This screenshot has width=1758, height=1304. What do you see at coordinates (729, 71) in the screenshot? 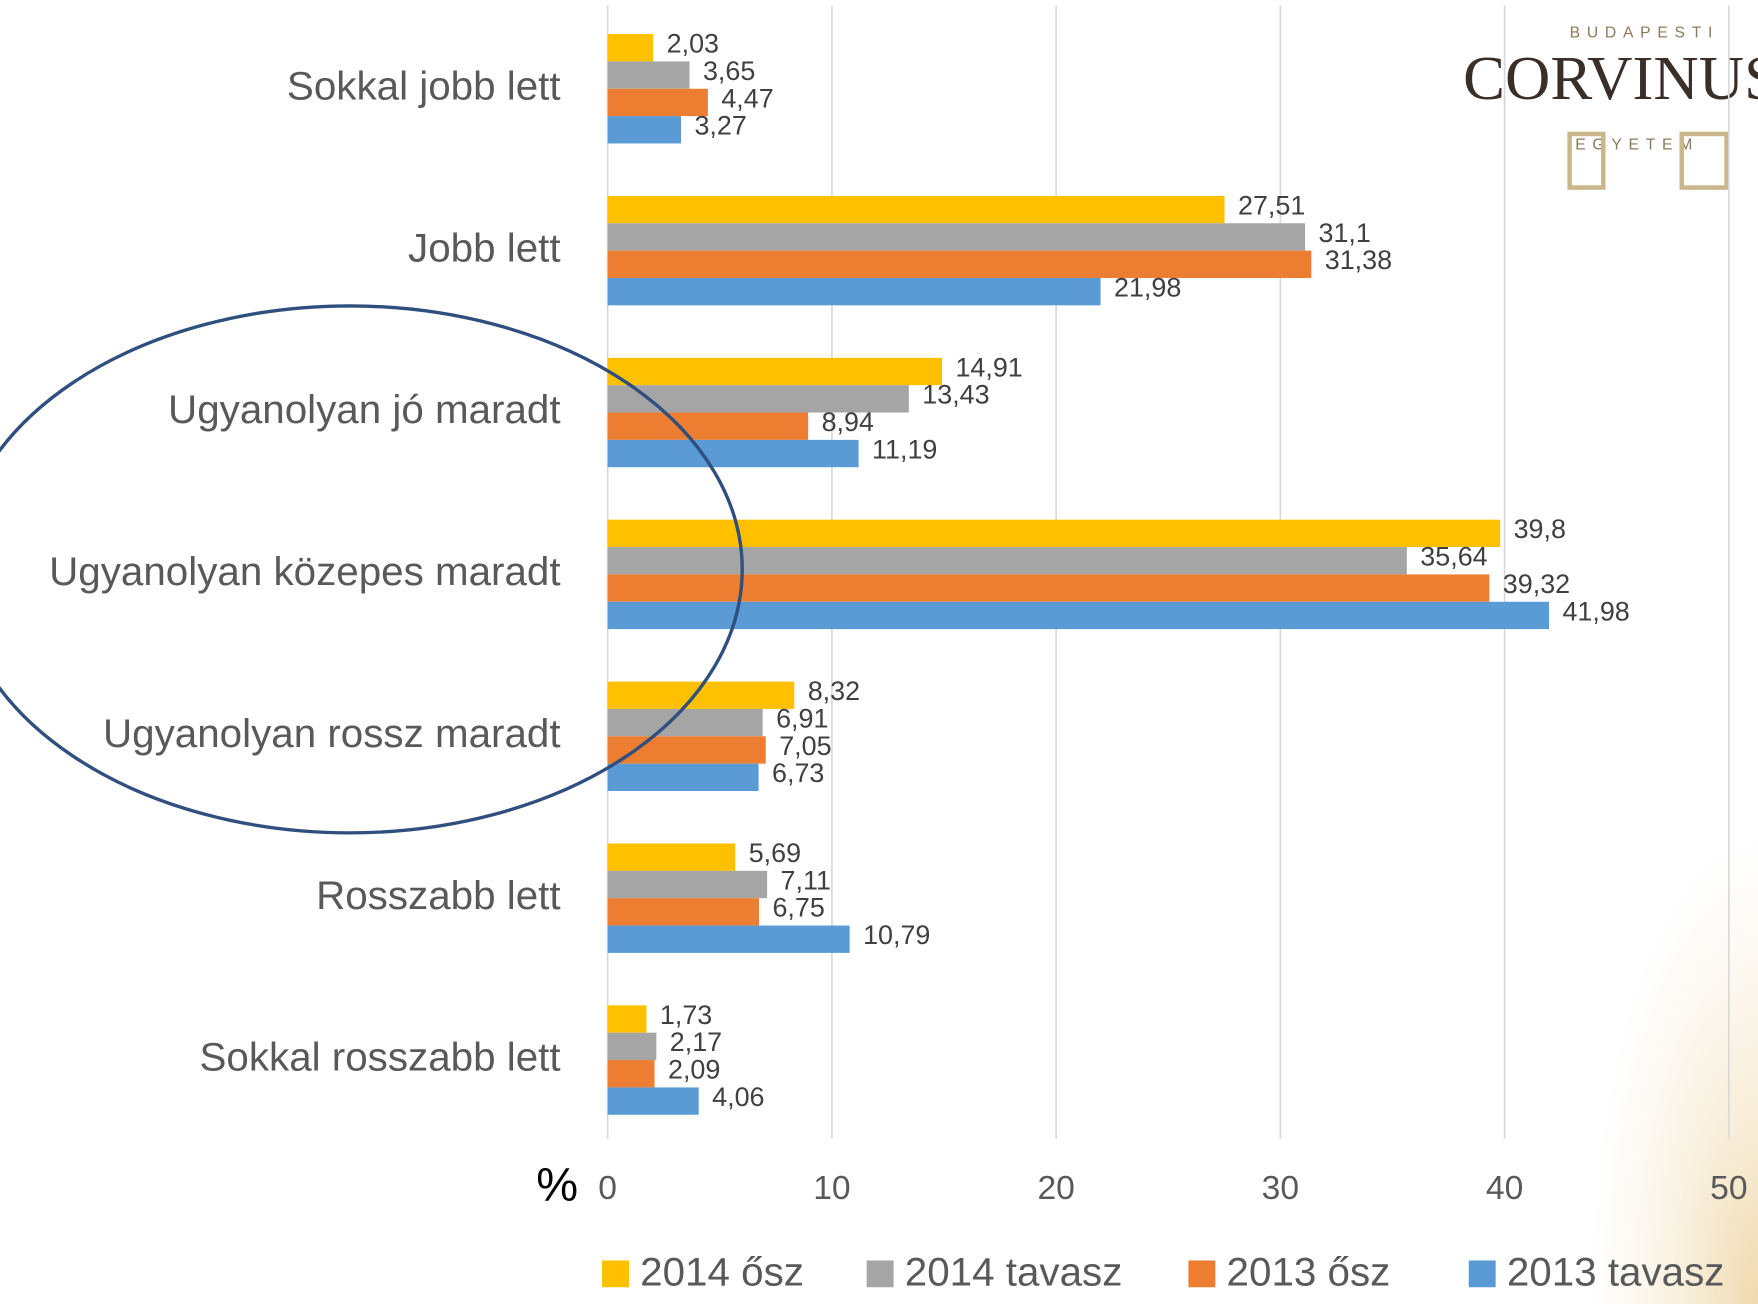
I see `data-label: 3,65` at bounding box center [729, 71].